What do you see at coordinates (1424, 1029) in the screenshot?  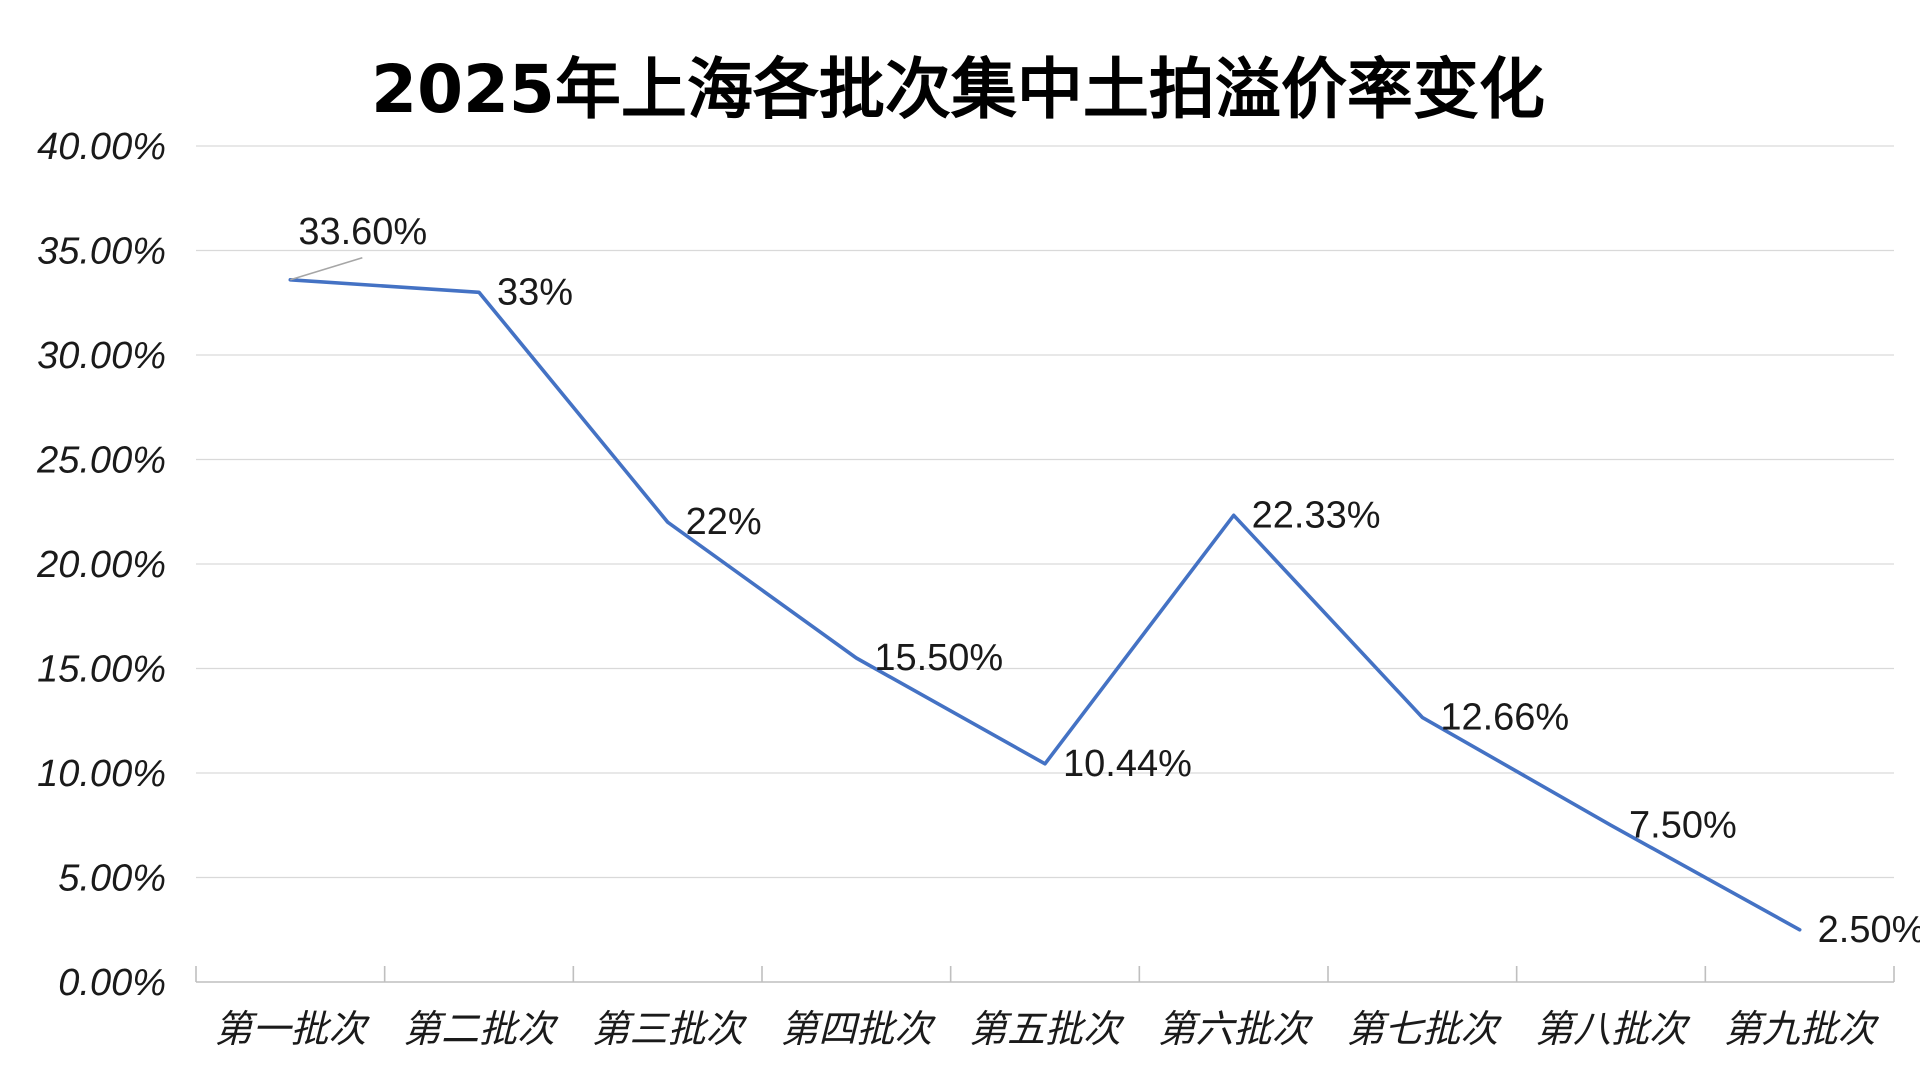 I see `x-tick-label: 第七批次` at bounding box center [1424, 1029].